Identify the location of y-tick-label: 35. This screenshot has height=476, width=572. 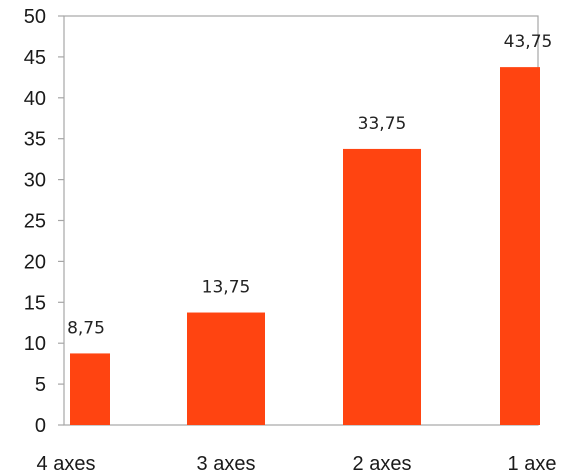
(35, 140).